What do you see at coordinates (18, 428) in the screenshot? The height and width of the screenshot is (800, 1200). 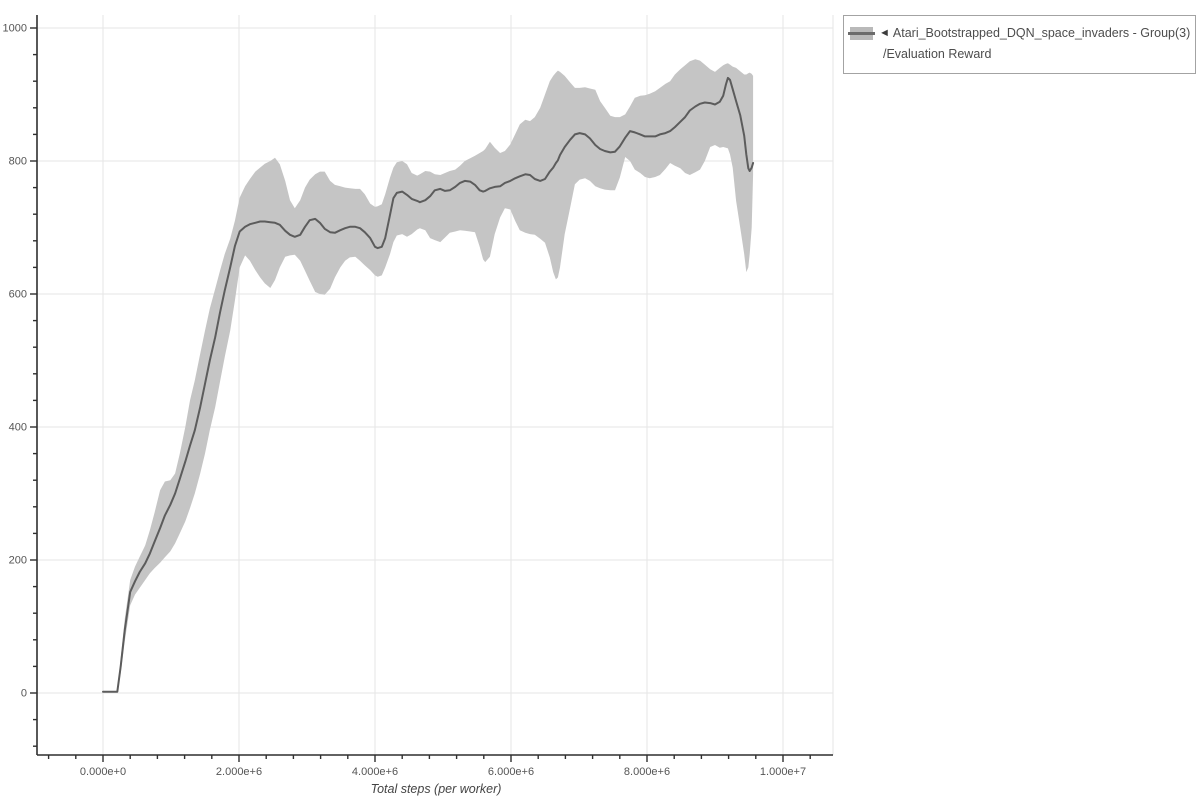 I see `y-tick-label: 400` at bounding box center [18, 428].